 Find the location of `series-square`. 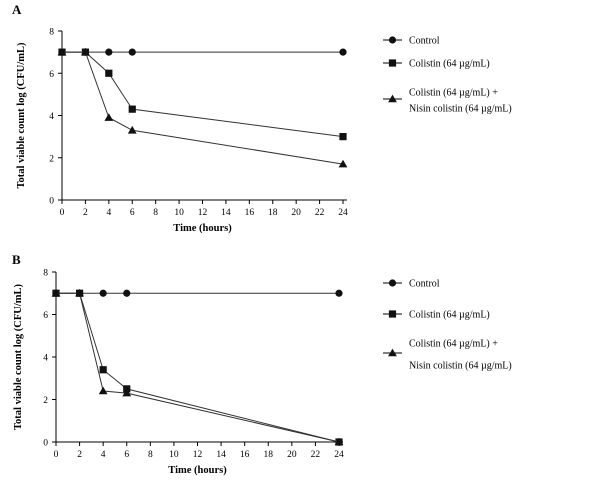

series-square is located at coordinates (202, 94).